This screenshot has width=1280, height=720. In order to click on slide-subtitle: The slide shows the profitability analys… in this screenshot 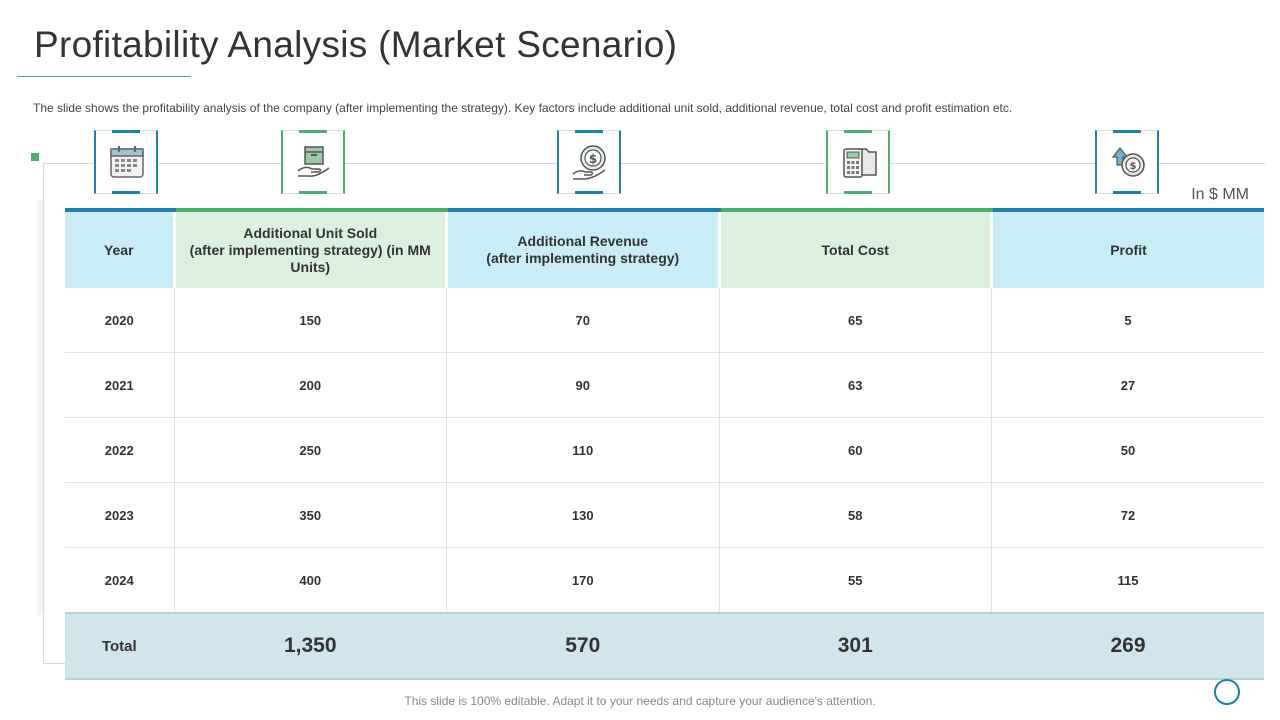, I will do `click(523, 108)`.